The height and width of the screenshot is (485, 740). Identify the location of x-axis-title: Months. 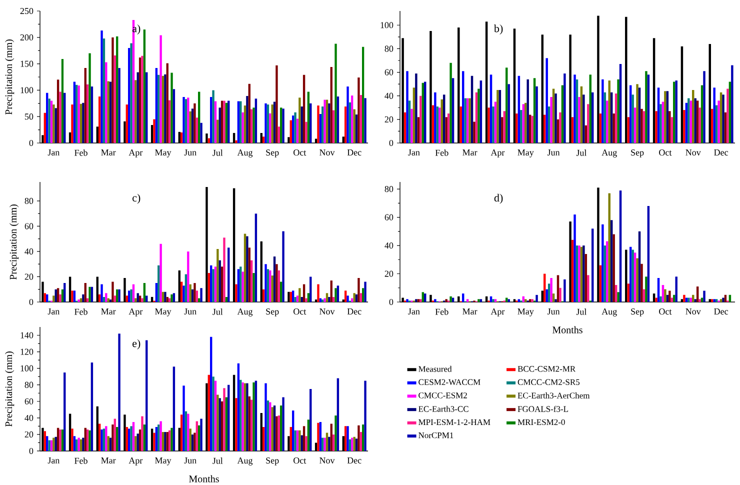
(567, 330).